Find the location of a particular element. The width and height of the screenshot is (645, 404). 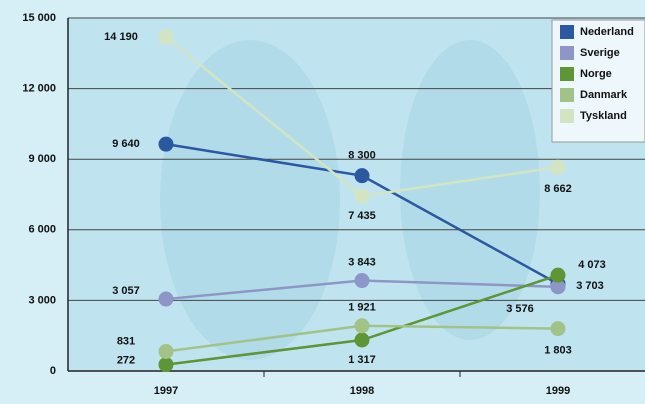

legend-label: Nederland is located at coordinates (607, 32).